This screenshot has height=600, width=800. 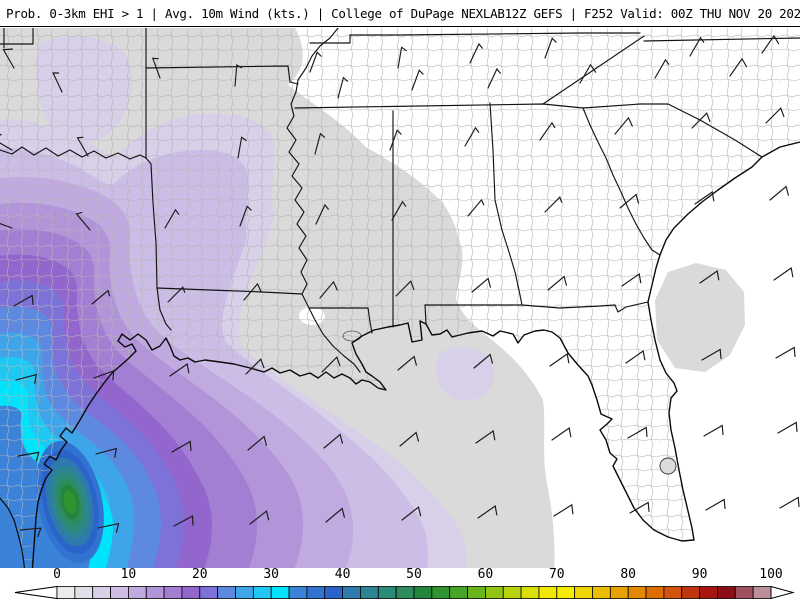 I want to click on colorbar-tick-label: 0, so click(x=57, y=574).